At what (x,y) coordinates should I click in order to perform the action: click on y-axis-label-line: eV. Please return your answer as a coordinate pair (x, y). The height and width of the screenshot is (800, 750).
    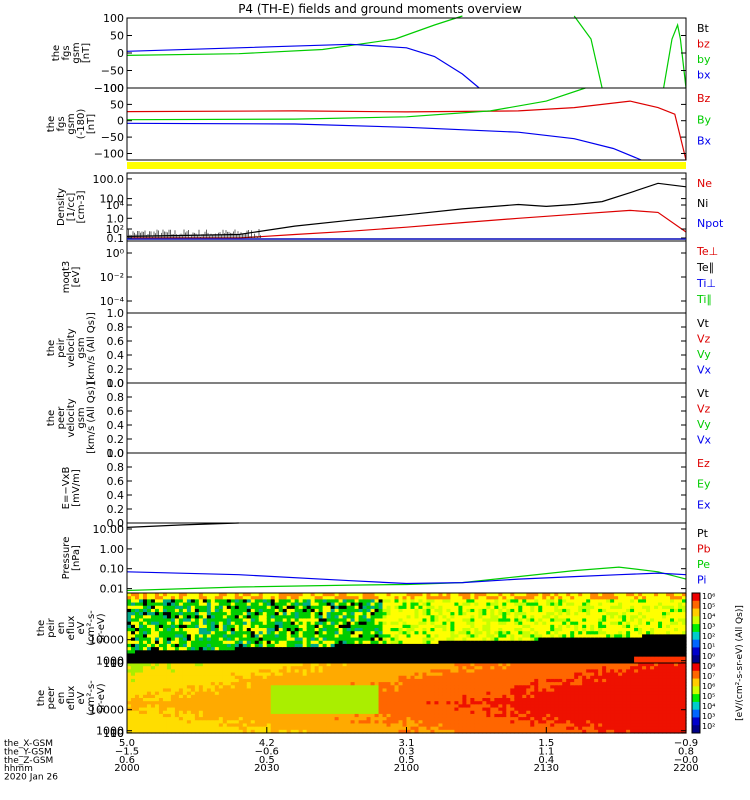
    Looking at the image, I should click on (81, 627).